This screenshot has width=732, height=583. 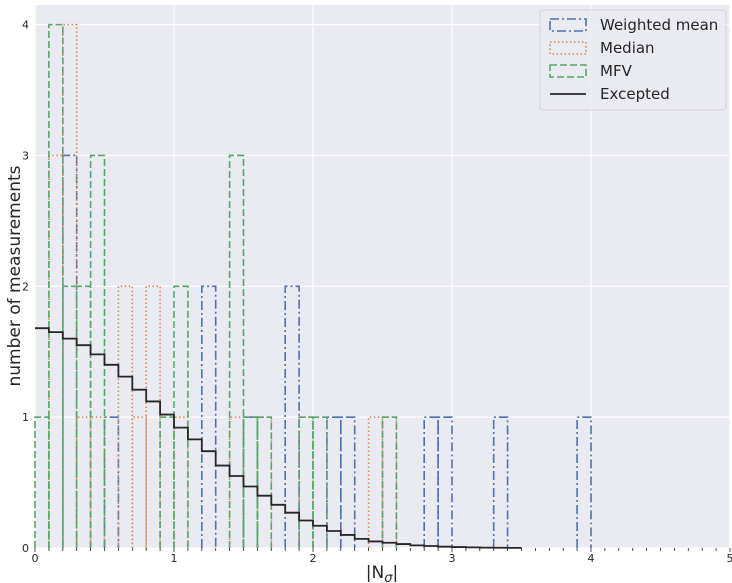 I want to click on x-tick-label: 1, so click(x=174, y=558).